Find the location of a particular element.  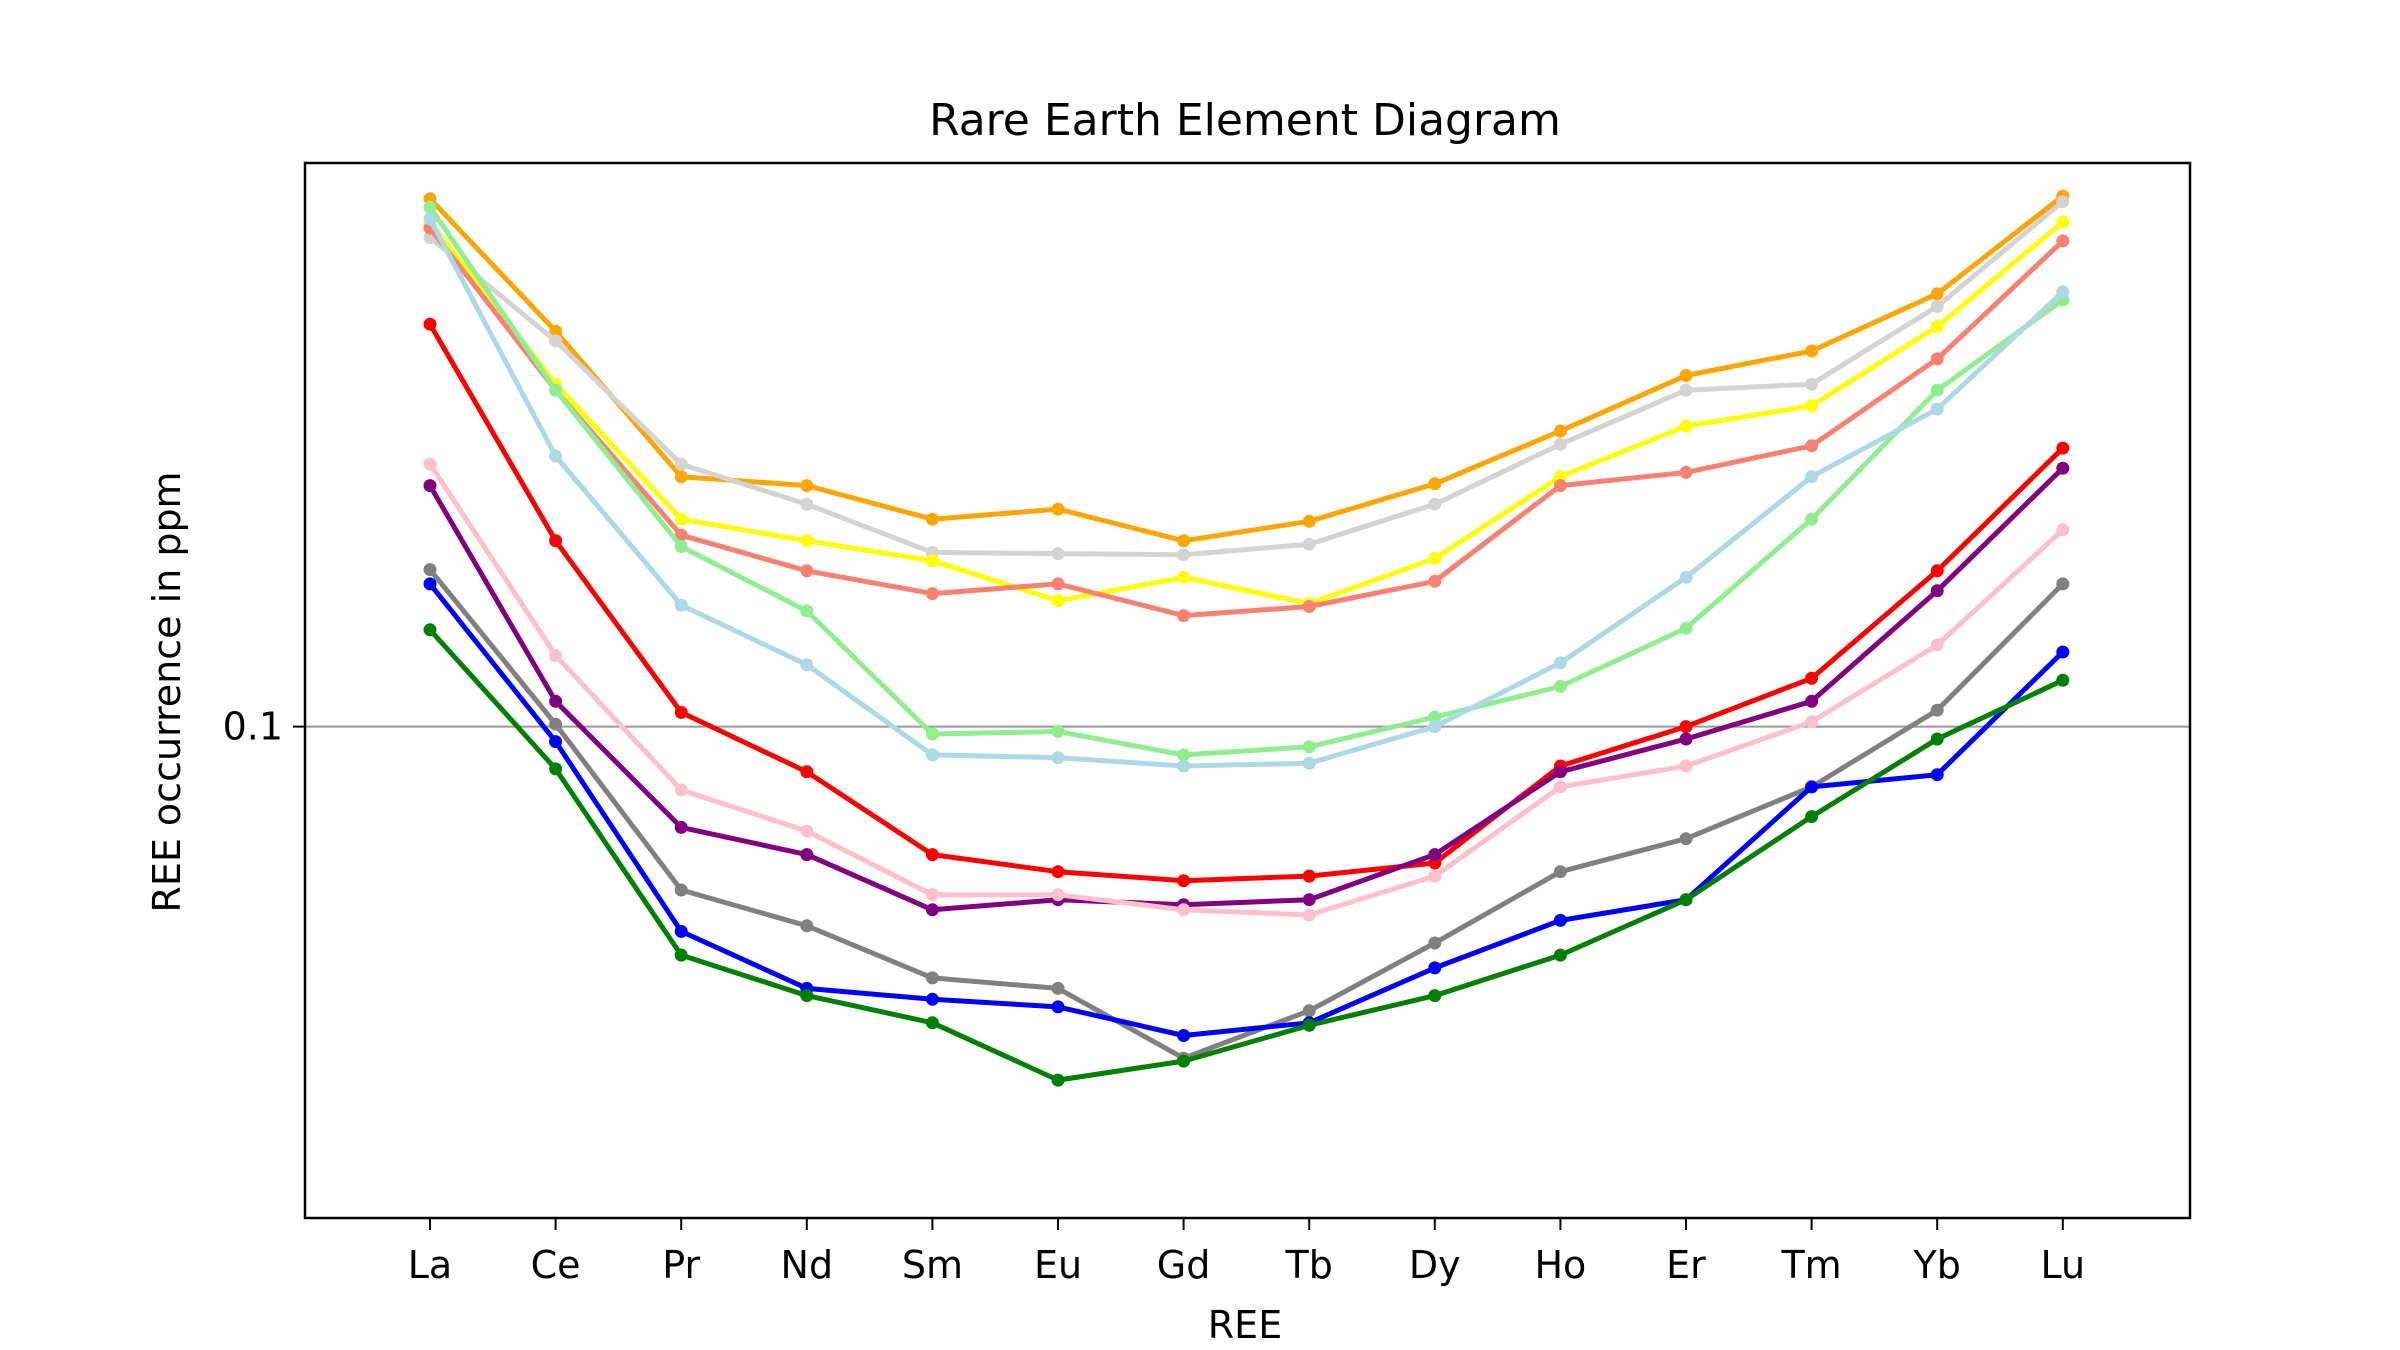

series-6-point-Sm is located at coordinates (932, 755).